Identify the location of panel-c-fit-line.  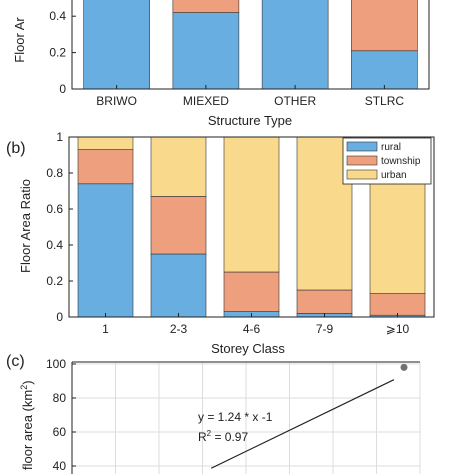
(302, 424).